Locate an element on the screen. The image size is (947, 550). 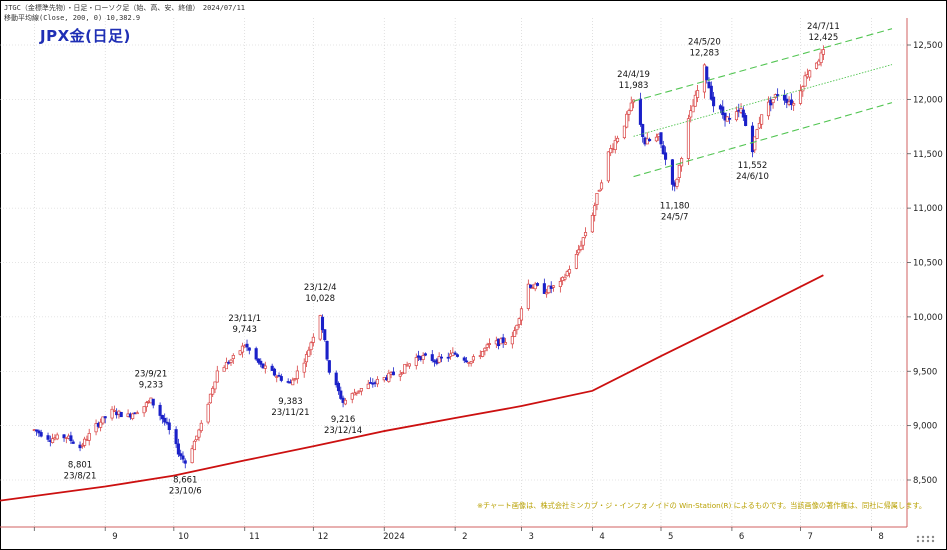
annotation-label: 11,180 is located at coordinates (675, 207).